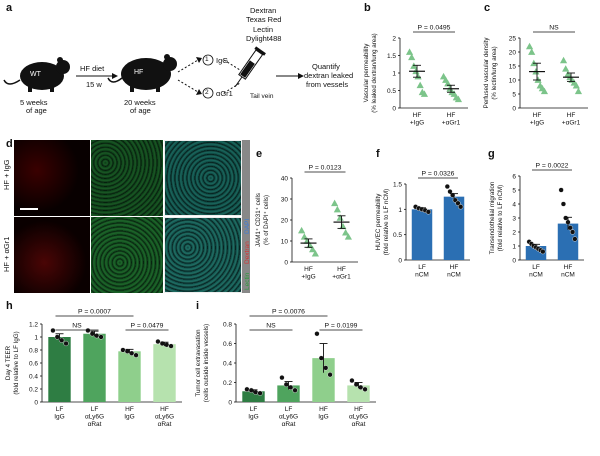 This screenshot has width=600, height=456. I want to click on y-axis-label-line-1: (fold relative to LF nCM), so click(500, 218).